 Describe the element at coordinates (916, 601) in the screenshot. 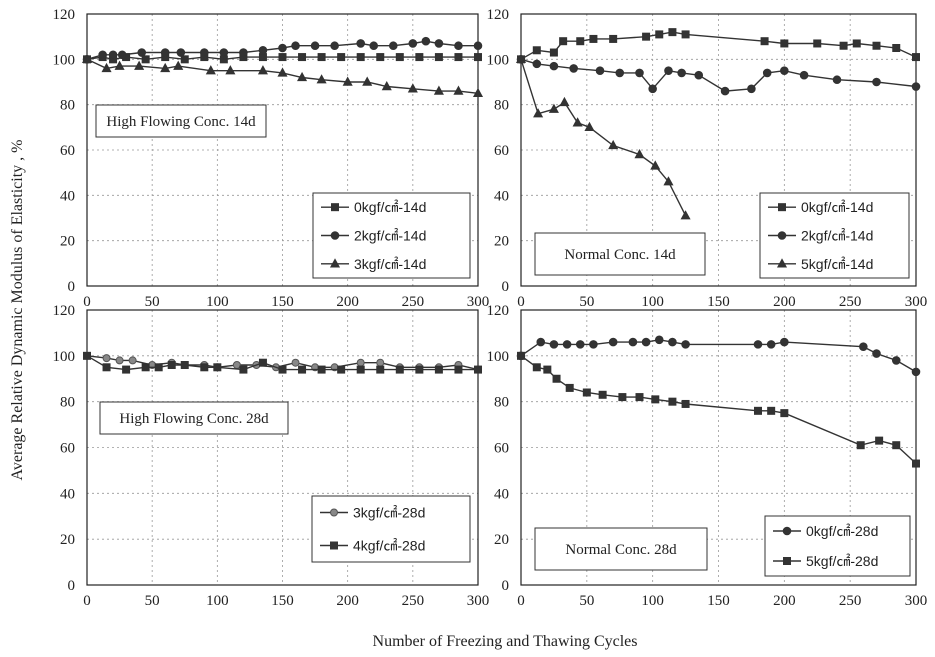

I see `x-tick-label: 300` at that location.